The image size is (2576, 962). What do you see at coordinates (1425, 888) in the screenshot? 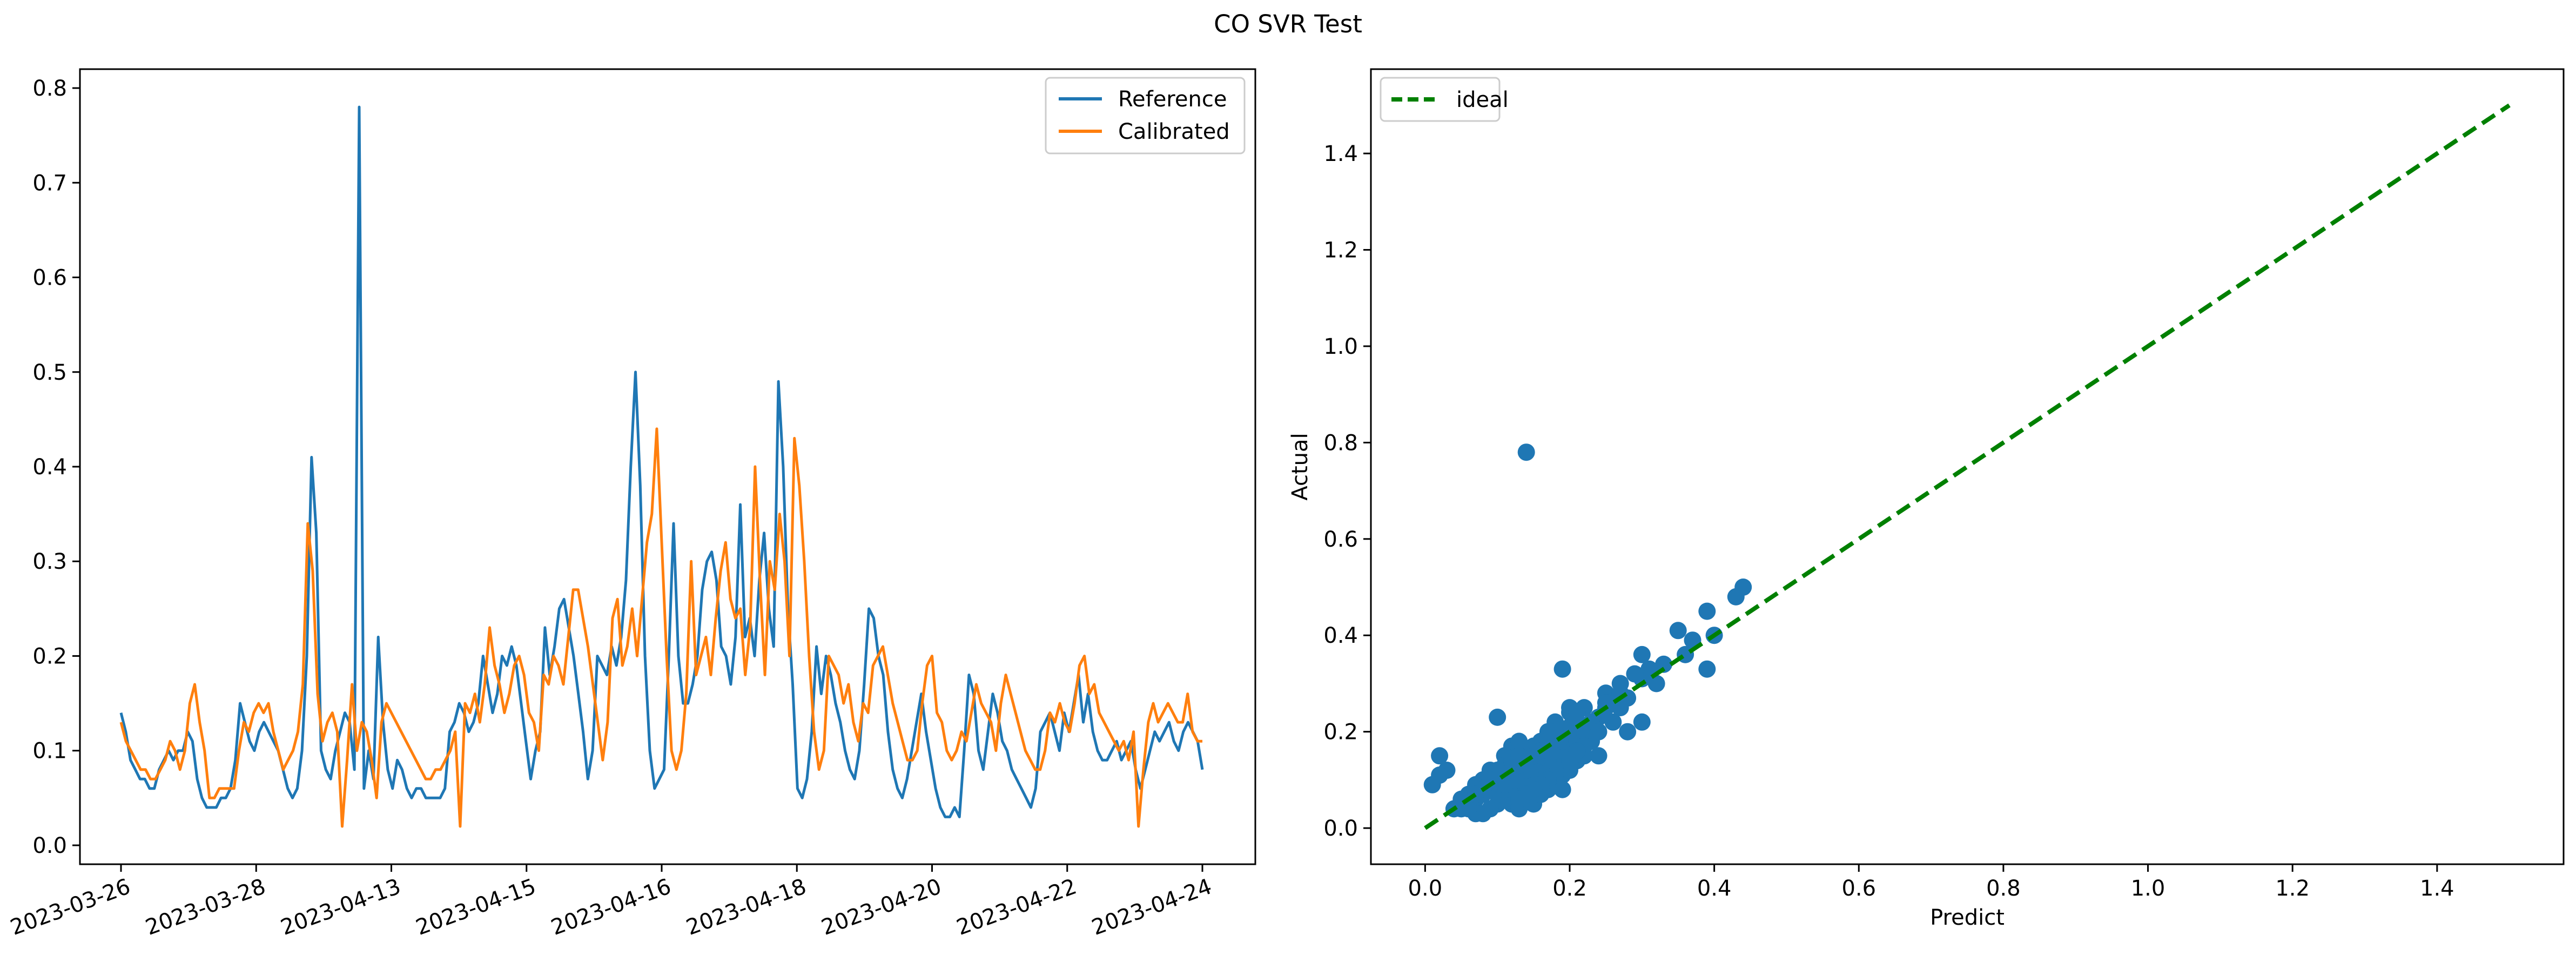
I see `scatter-x-tick-label: 0.0` at bounding box center [1425, 888].